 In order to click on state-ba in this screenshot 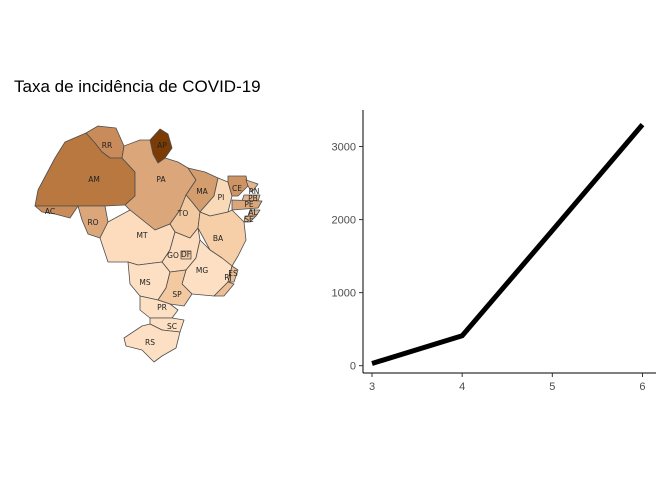, I will do `click(222, 238)`.